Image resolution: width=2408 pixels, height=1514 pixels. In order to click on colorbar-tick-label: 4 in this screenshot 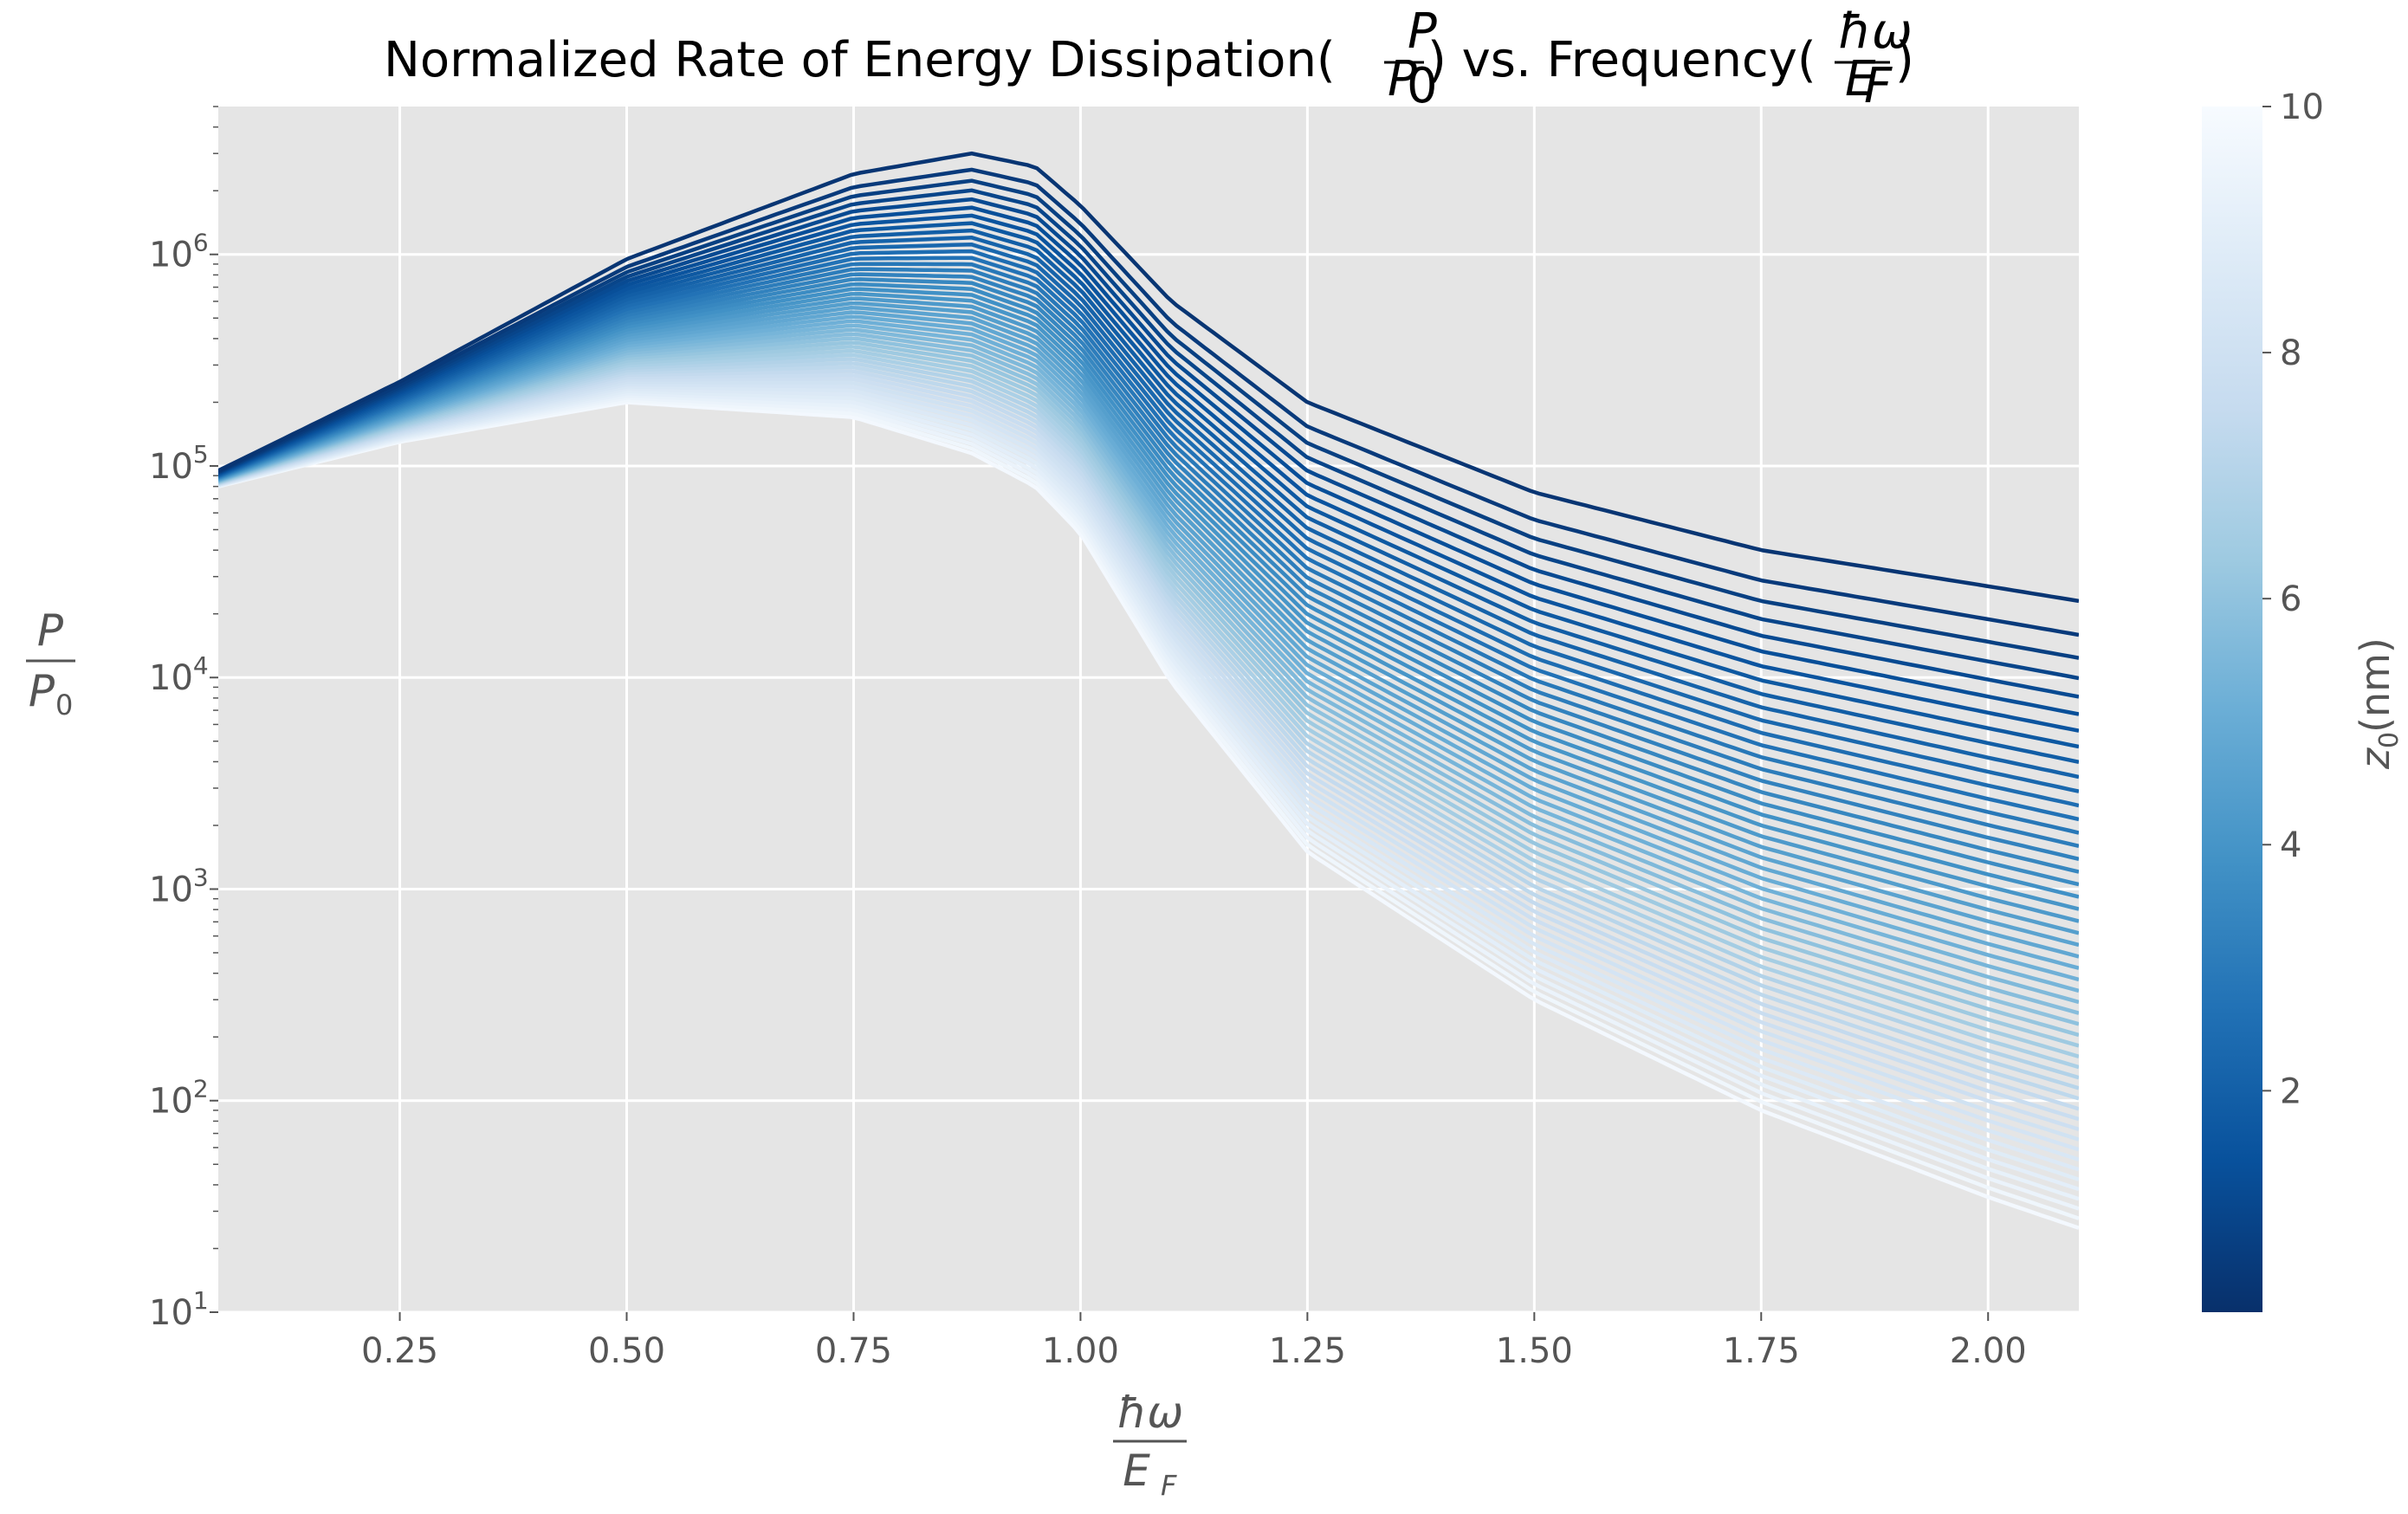, I will do `click(2290, 845)`.